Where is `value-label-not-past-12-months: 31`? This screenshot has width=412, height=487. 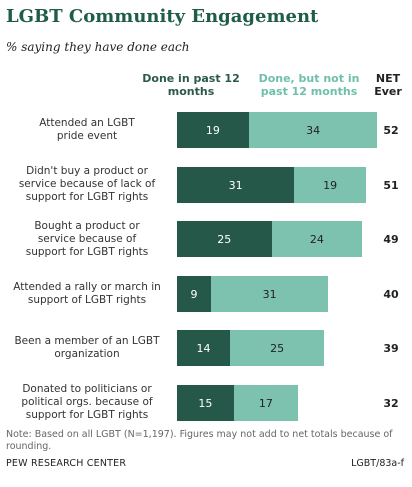 value-label-not-past-12-months: 31 is located at coordinates (269, 294).